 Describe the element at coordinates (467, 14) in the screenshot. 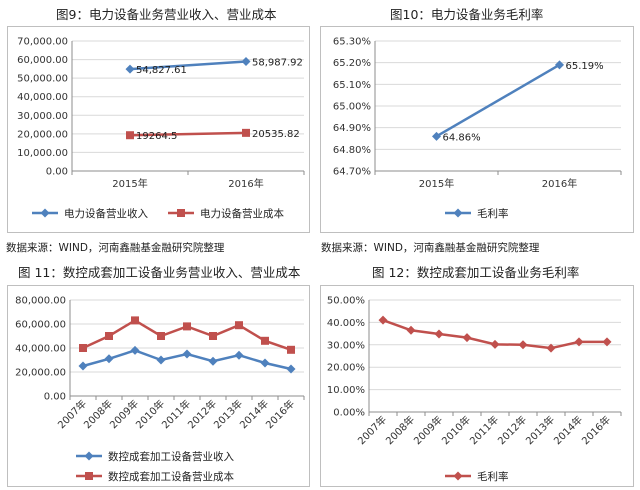

I see `chart2-title: 图10：电力设备业务毛利率` at that location.